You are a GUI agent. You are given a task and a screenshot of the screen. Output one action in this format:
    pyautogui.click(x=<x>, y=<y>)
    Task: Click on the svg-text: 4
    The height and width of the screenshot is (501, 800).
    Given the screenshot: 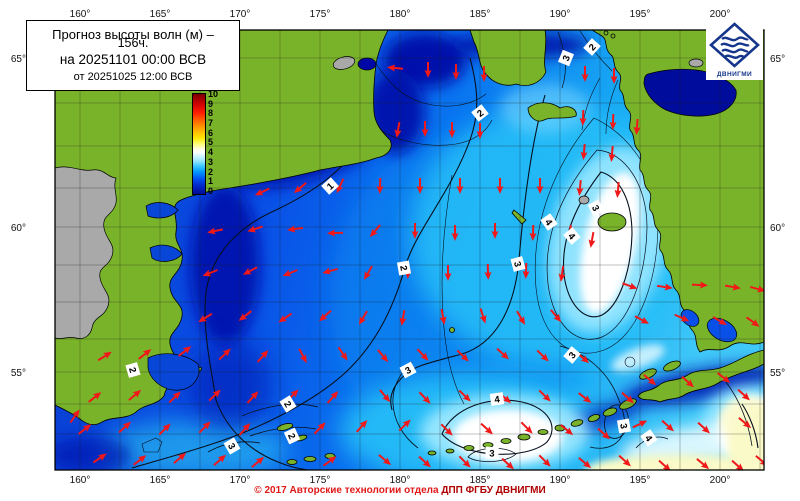 What is the action you would take?
    pyautogui.click(x=548, y=222)
    